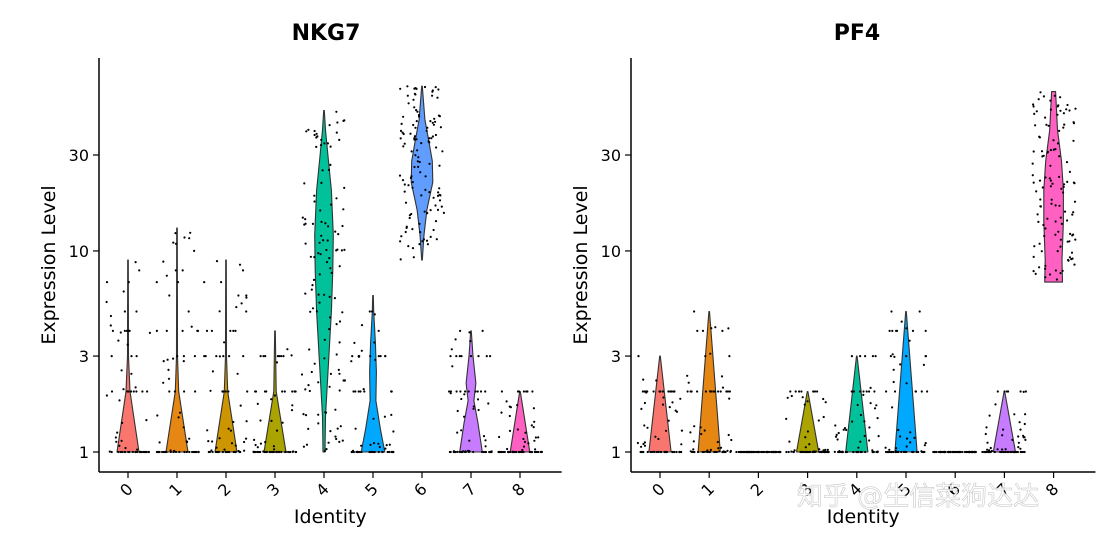 The image size is (1098, 543). Describe the element at coordinates (918, 497) in the screenshot. I see `watermark: 知乎 @生信菜狗达达` at that location.